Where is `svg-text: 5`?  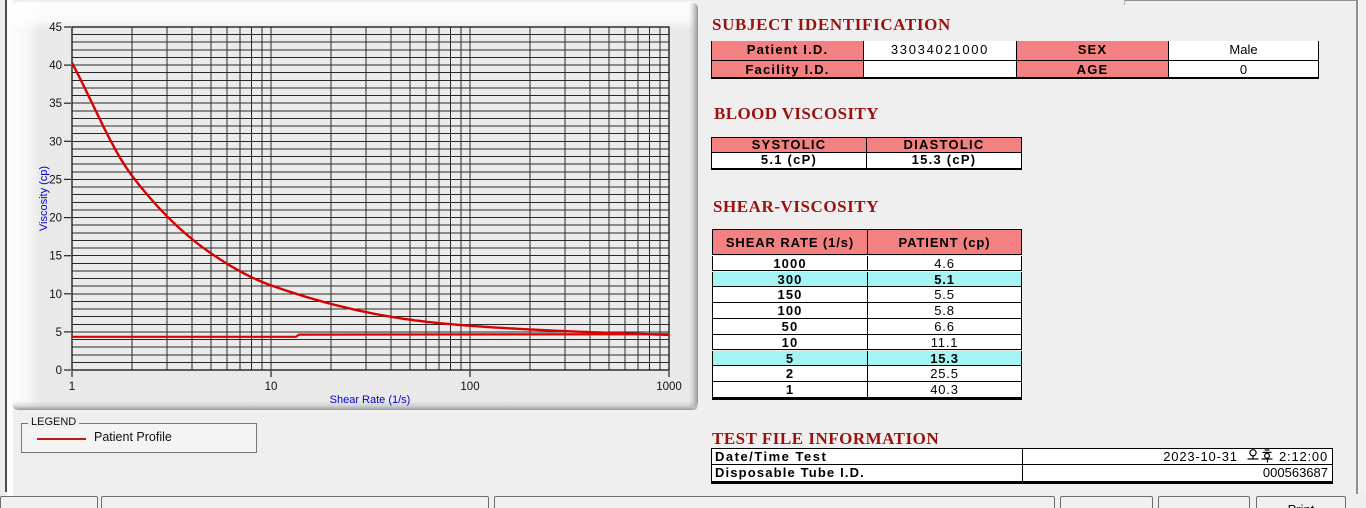
svg-text: 5 is located at coordinates (59, 333).